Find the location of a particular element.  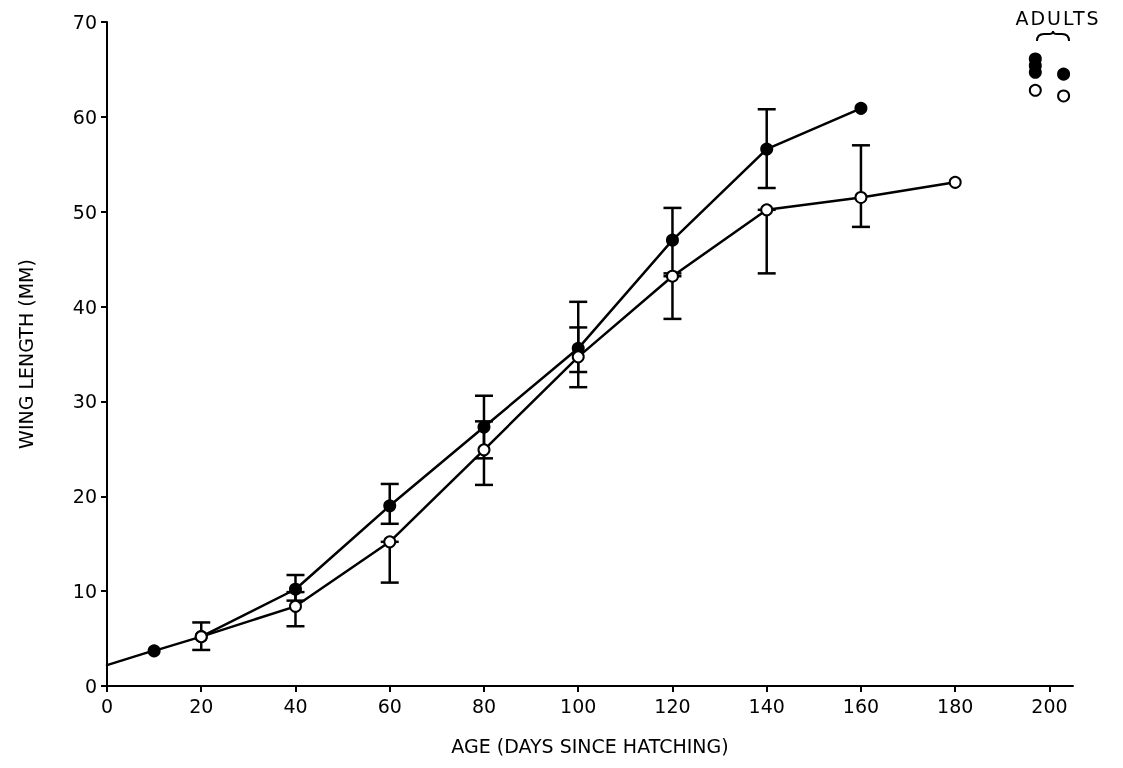

x-tick-label: 80 is located at coordinates (484, 705).